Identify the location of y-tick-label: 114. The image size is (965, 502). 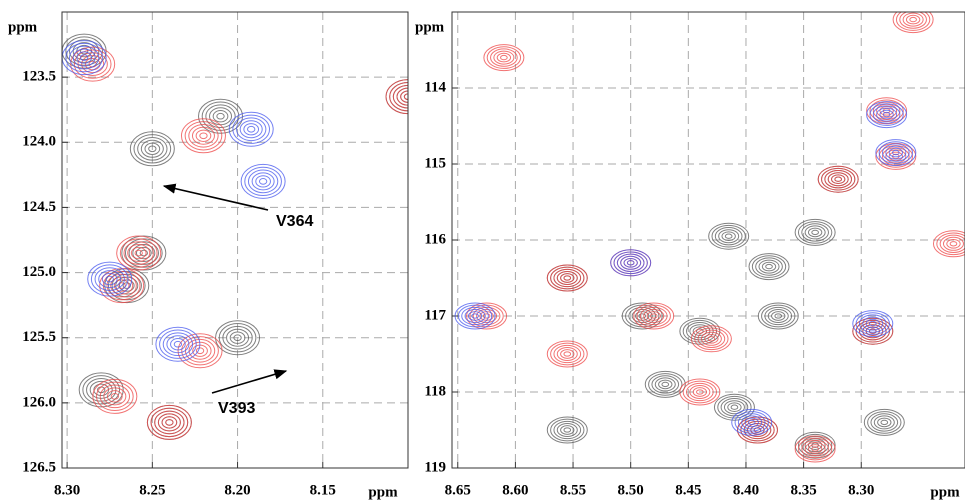
(435, 87).